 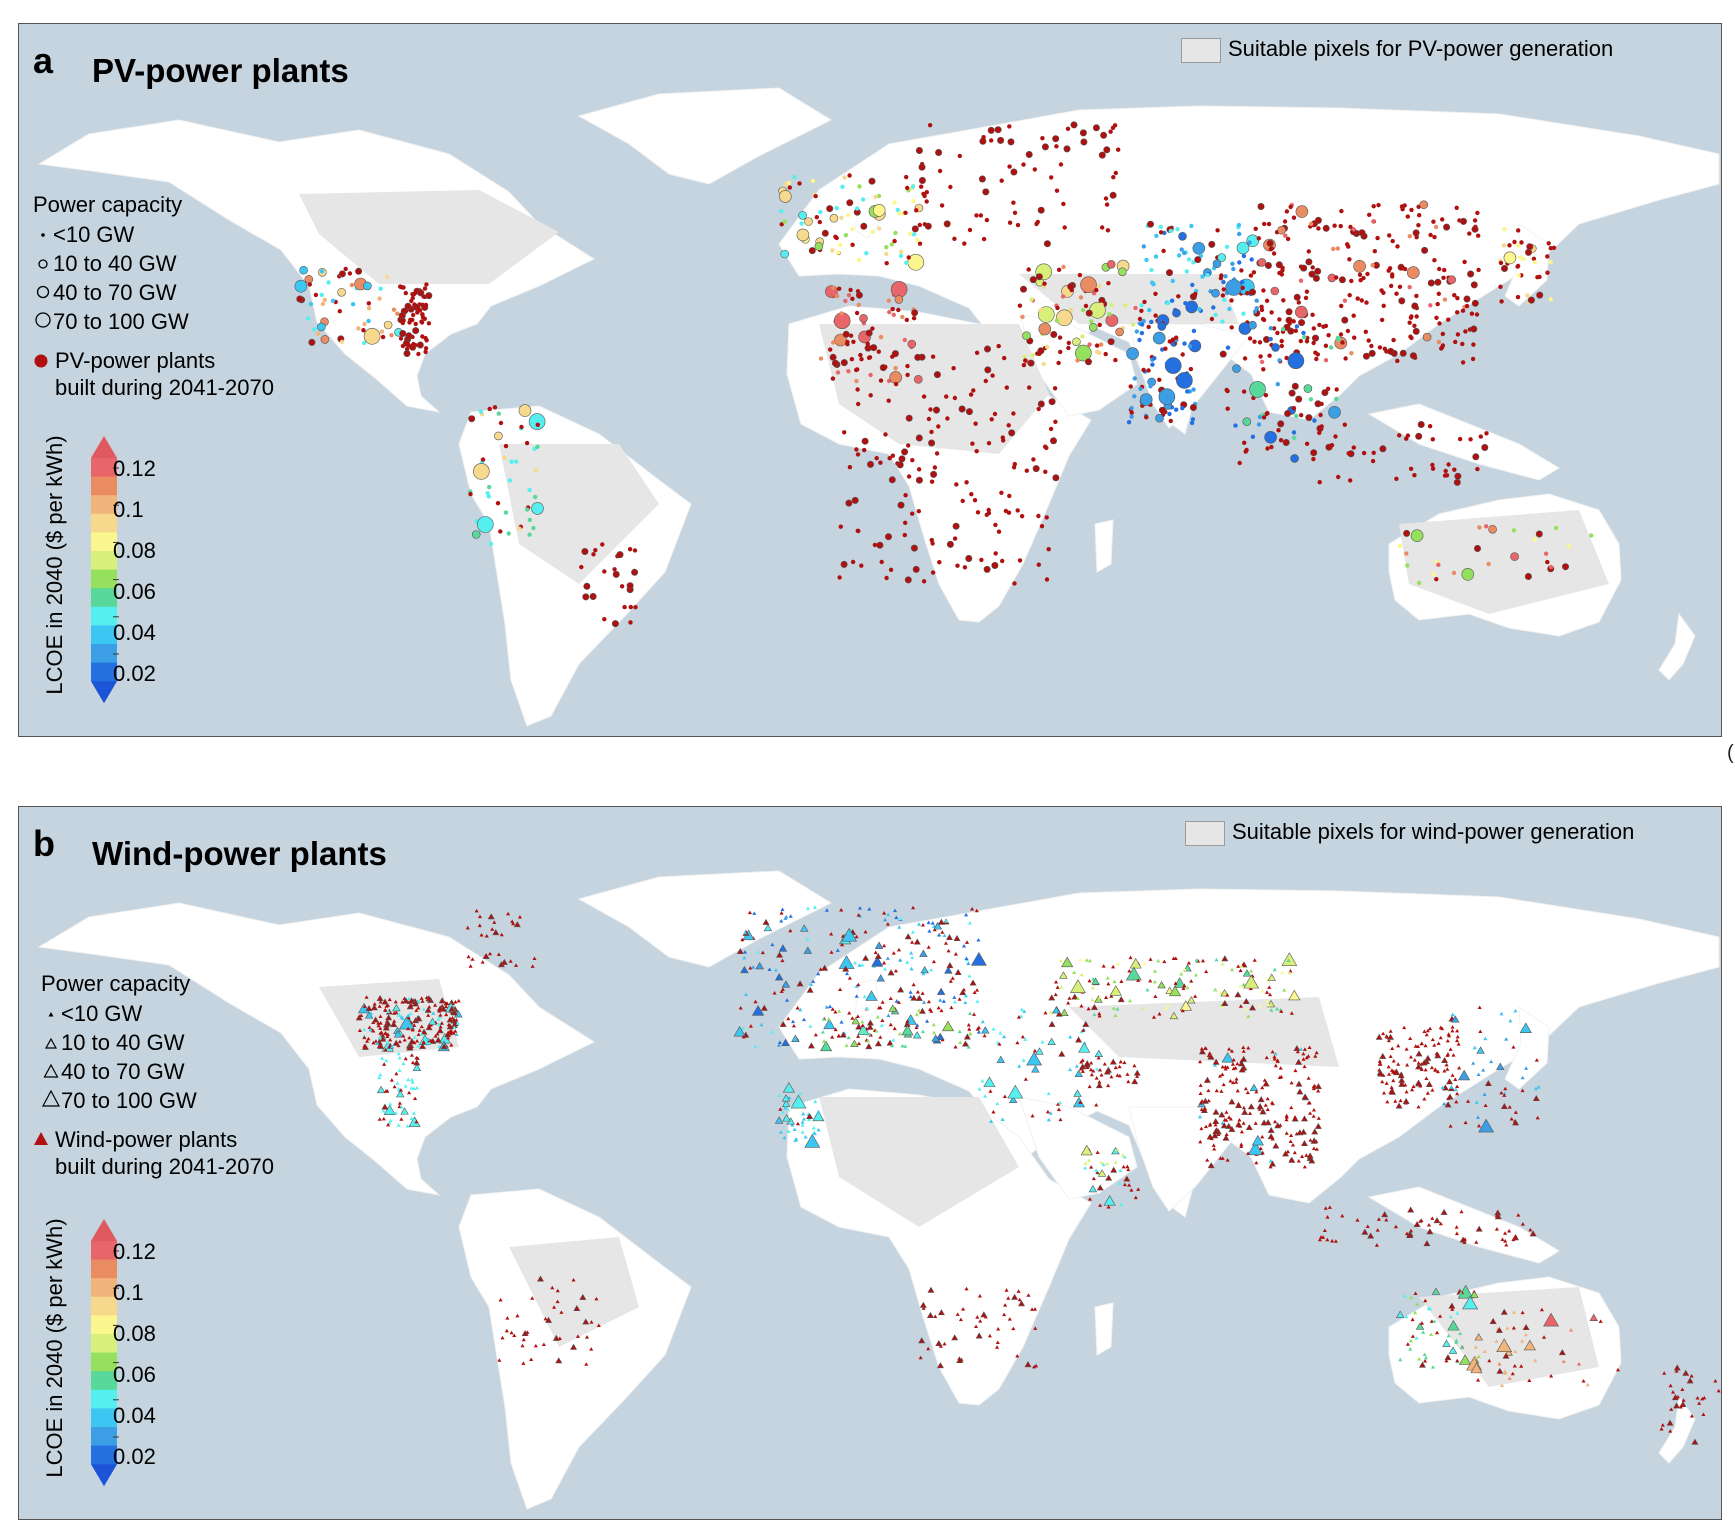 What do you see at coordinates (105, 265) in the screenshot?
I see `capacity-item: 10 to 40 GW` at bounding box center [105, 265].